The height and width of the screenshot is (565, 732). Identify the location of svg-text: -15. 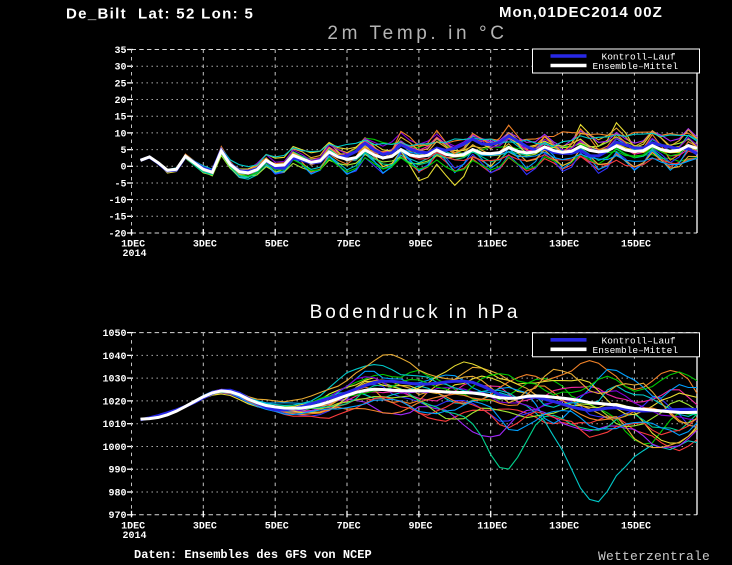
(117, 218).